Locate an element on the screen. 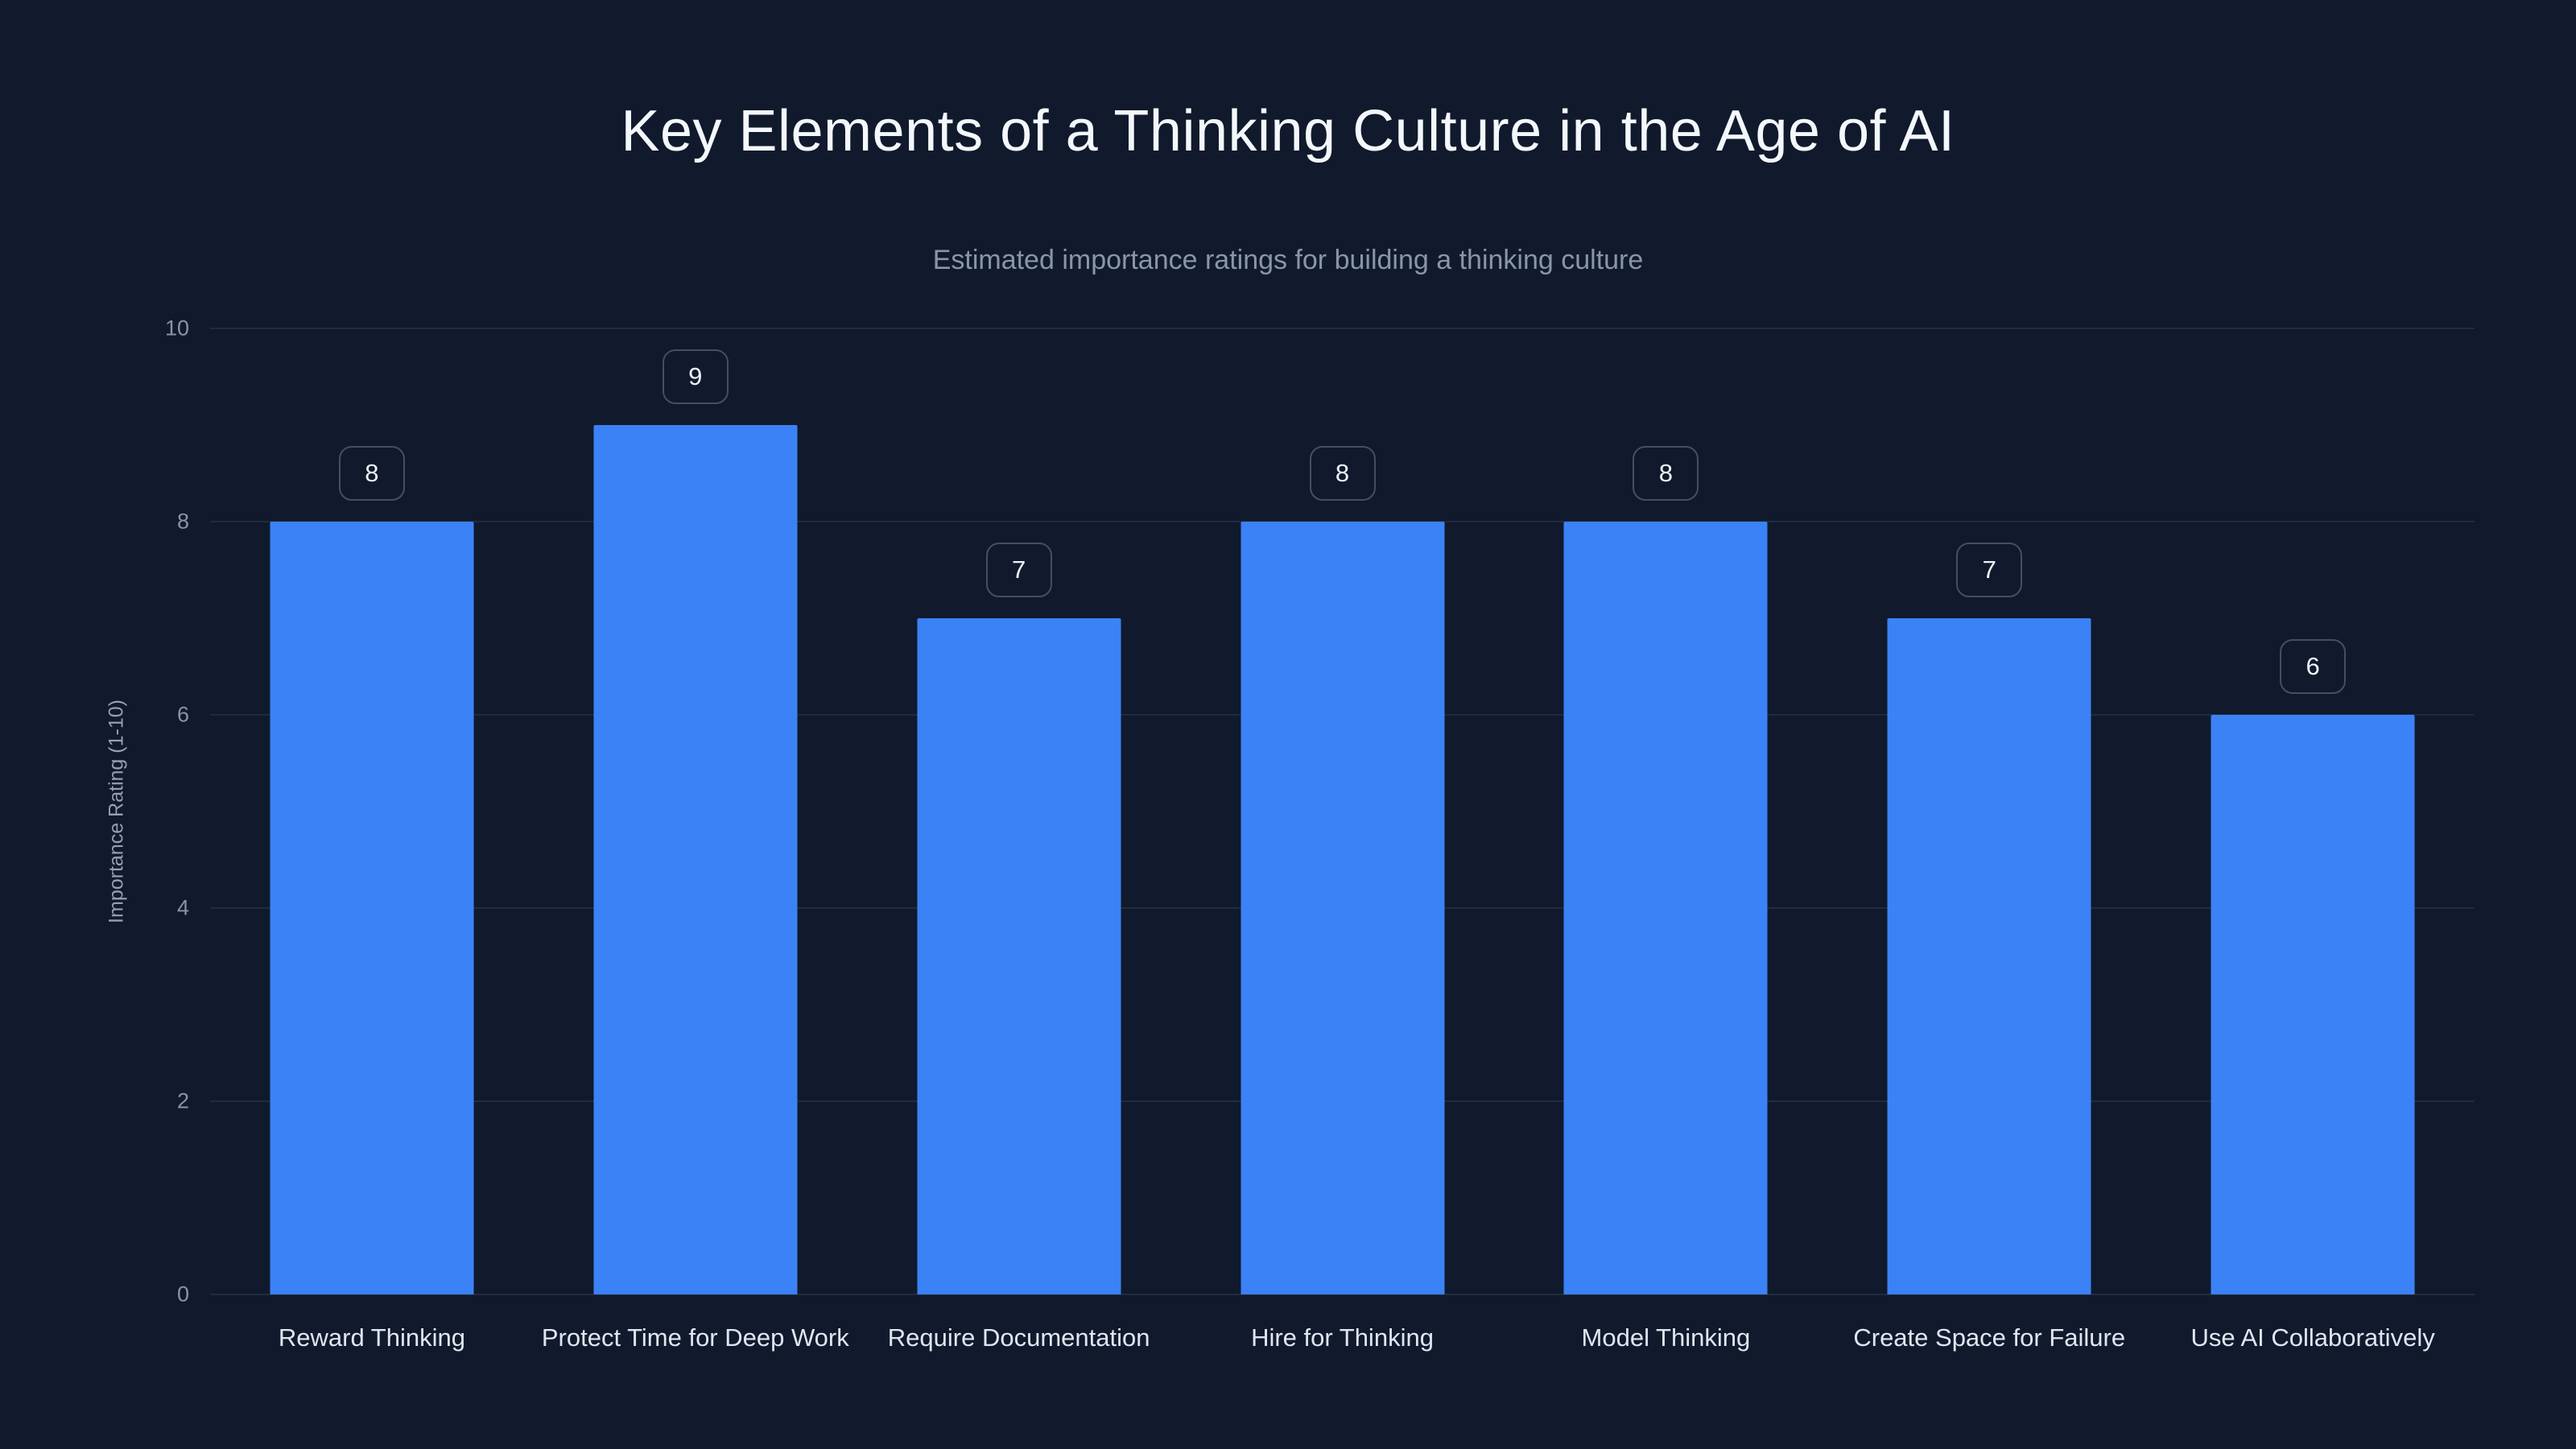  y-tick-label: 0 is located at coordinates (182, 1294).